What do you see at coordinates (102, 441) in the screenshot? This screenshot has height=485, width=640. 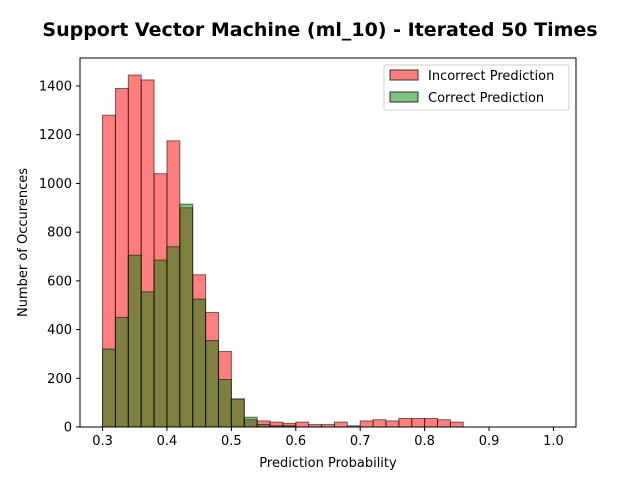 I see `x-tick-label: 0.3` at bounding box center [102, 441].